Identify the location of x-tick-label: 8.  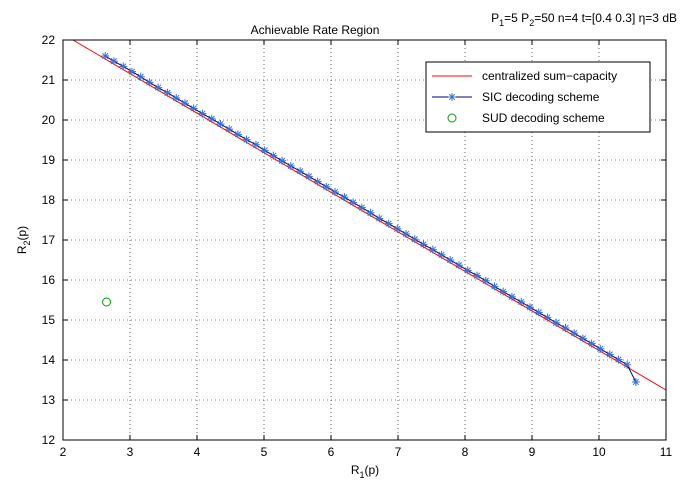
(465, 452).